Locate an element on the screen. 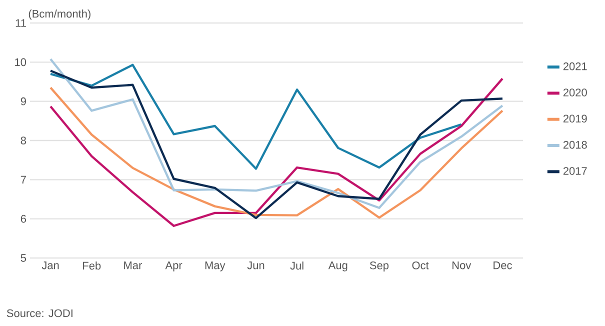 The height and width of the screenshot is (326, 605). x-tick-label: Apr is located at coordinates (173, 267).